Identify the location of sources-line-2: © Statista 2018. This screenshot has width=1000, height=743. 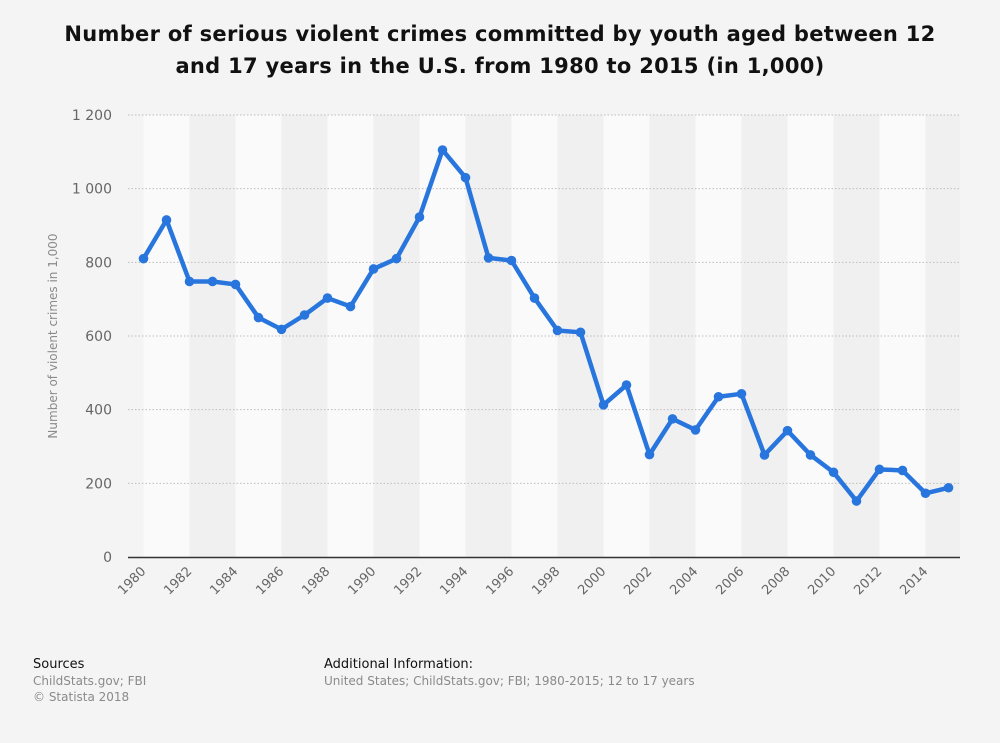
(81, 697).